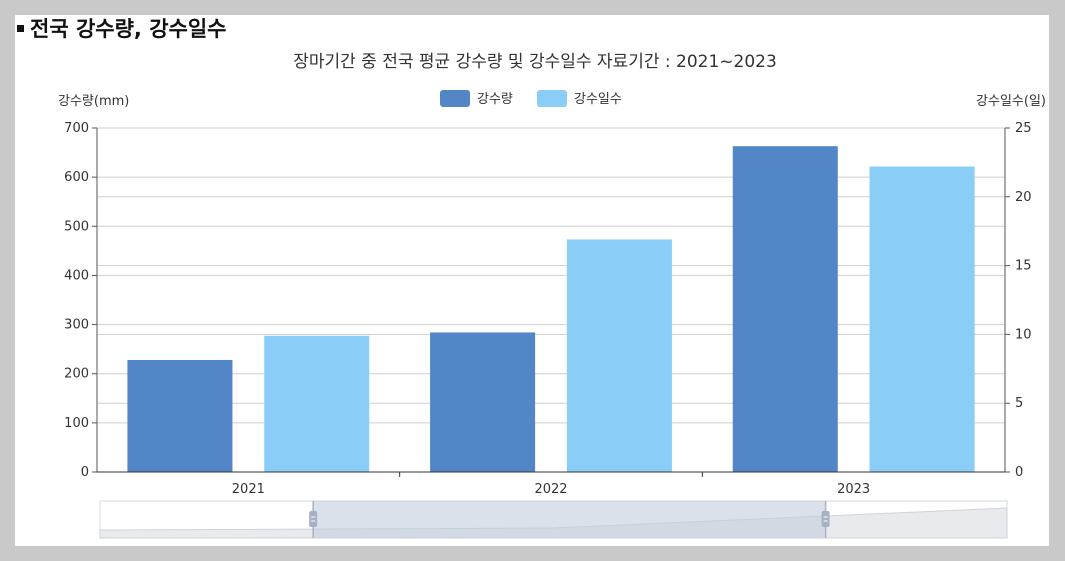  What do you see at coordinates (531, 98) in the screenshot?
I see `legend: 강수량 강수일수` at bounding box center [531, 98].